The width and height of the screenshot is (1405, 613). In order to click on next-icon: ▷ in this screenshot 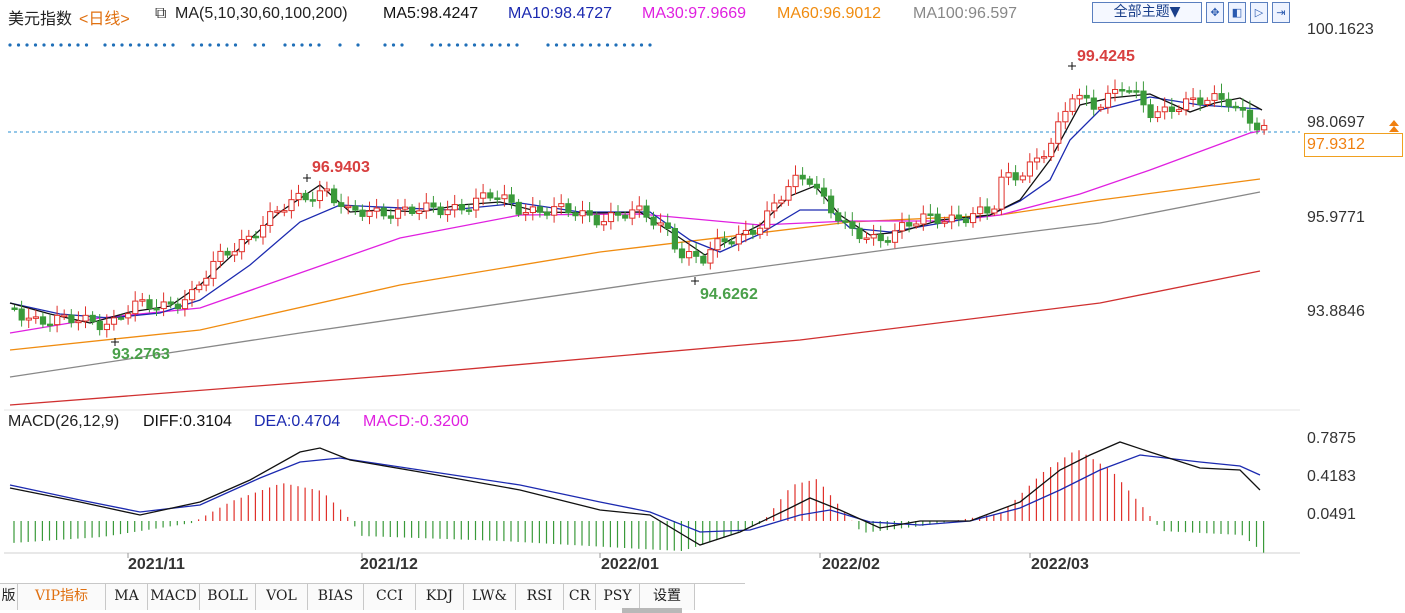, I will do `click(1259, 12)`.